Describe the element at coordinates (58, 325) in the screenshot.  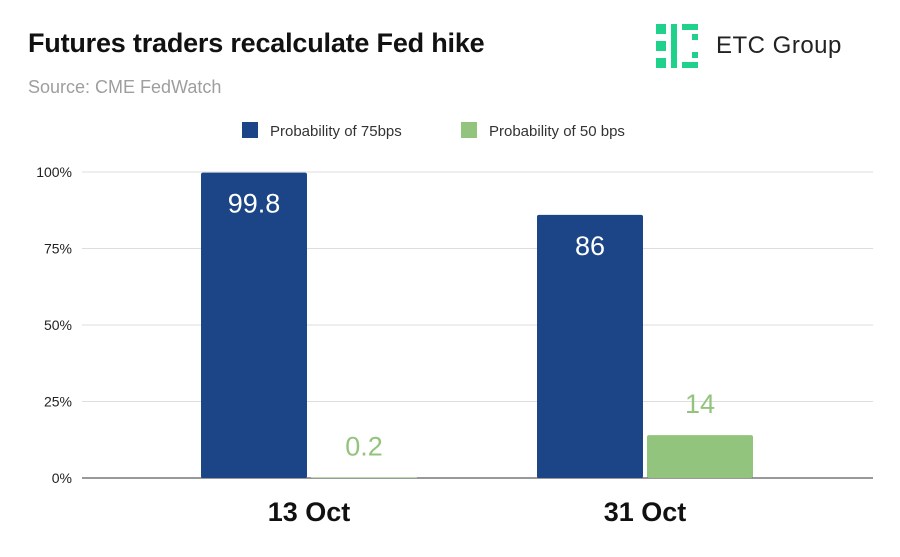
I see `y-tick-label: 50%` at that location.